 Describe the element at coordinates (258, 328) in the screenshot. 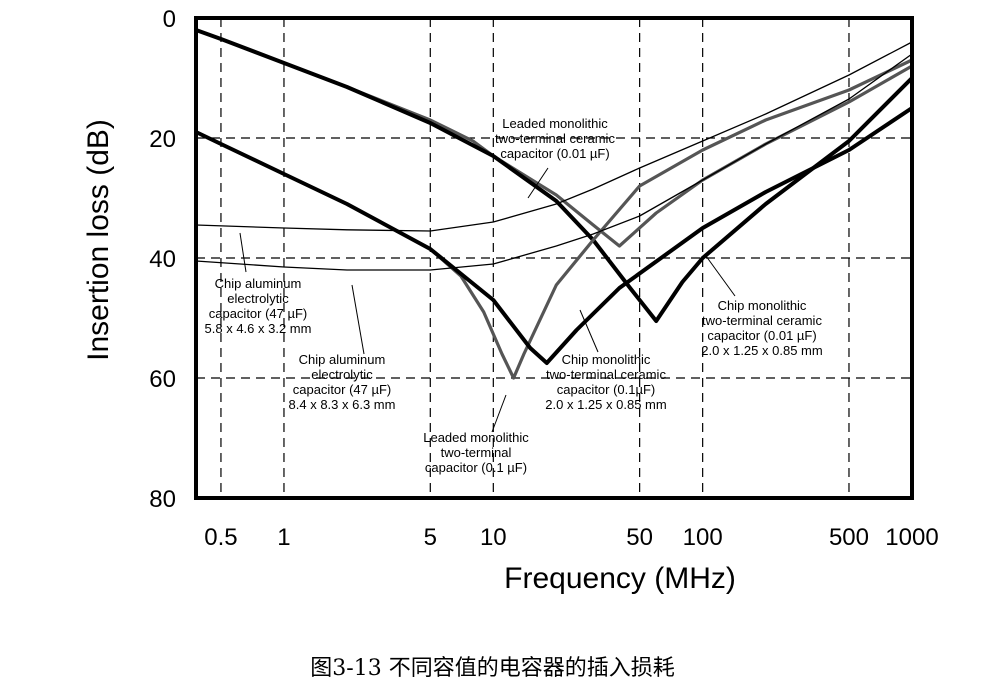

I see `annotation-line: 5.8 x 4.6 x 3.2 mm` at that location.